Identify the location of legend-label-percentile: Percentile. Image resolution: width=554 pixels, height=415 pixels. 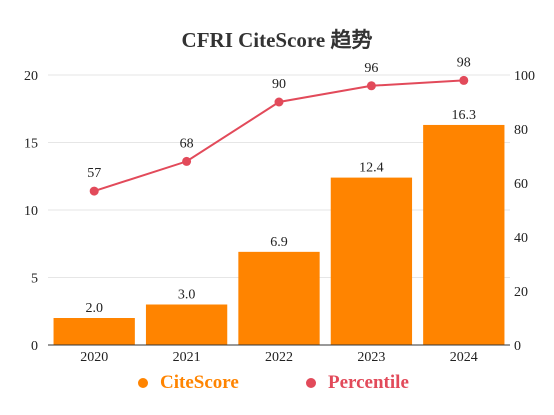
(368, 382).